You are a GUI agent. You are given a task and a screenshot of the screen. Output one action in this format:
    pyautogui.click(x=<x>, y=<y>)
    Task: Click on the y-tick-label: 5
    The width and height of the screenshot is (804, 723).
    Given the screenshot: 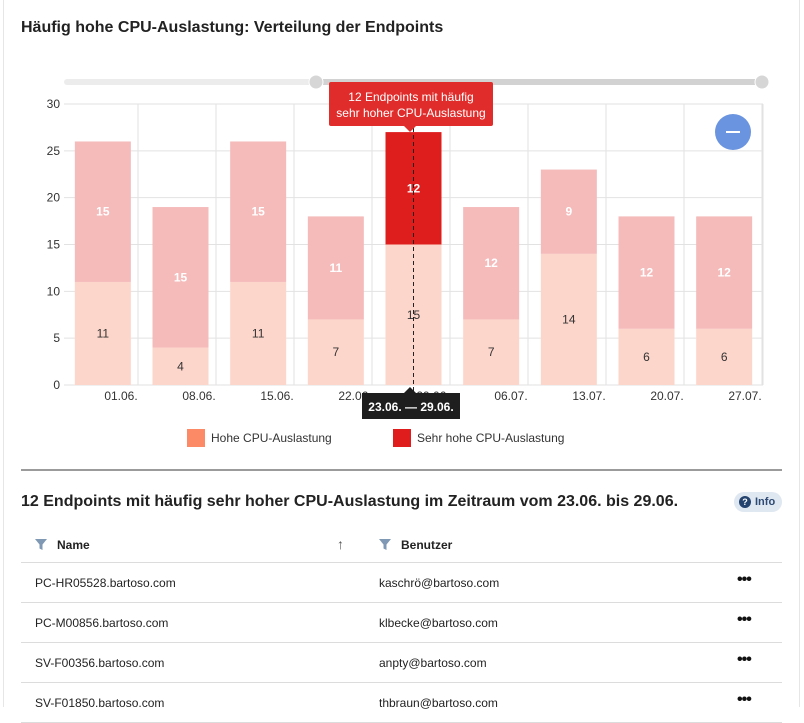 What is the action you would take?
    pyautogui.click(x=56, y=338)
    